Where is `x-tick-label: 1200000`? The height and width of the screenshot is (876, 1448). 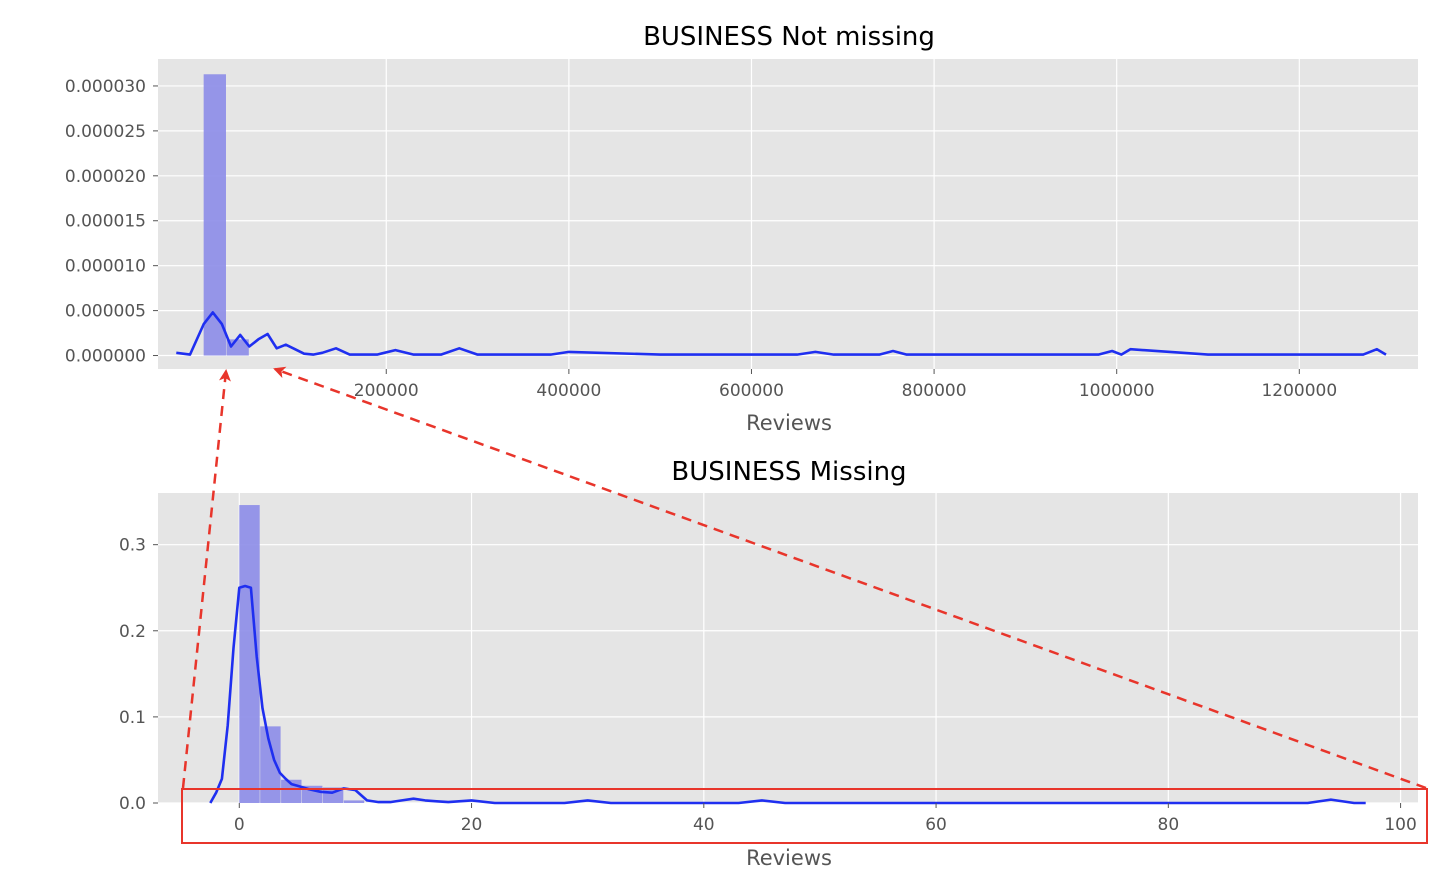
x-tick-label: 1200000 is located at coordinates (1299, 391).